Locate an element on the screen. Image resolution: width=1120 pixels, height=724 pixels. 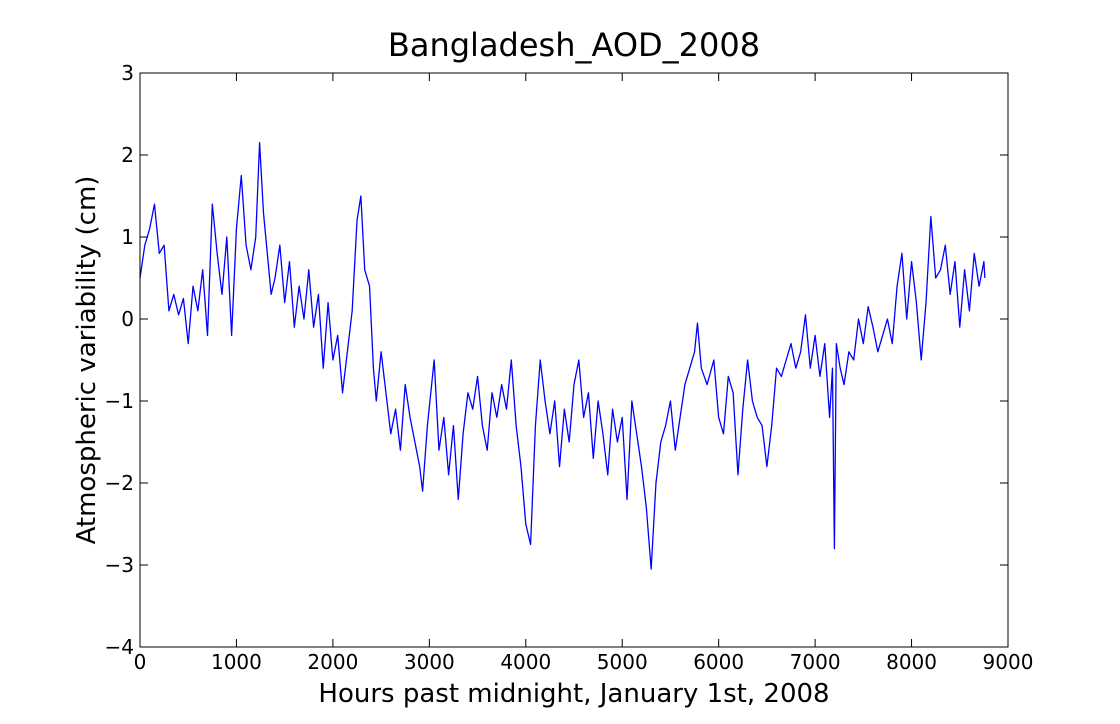
x-tick-label: 7000 is located at coordinates (815, 662).